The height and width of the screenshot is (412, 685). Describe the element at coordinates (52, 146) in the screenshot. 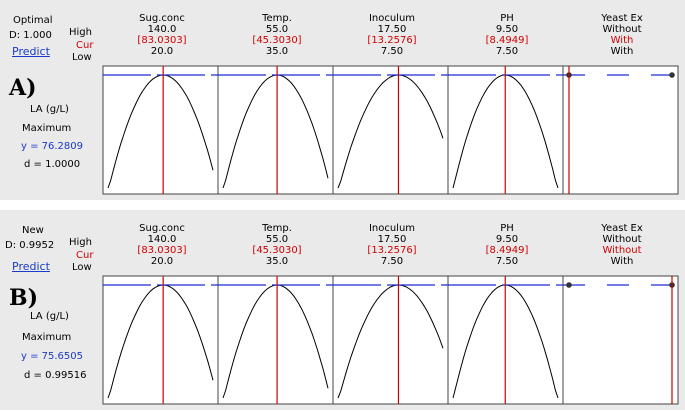

I see `predicted-y: y = 76.2809` at that location.